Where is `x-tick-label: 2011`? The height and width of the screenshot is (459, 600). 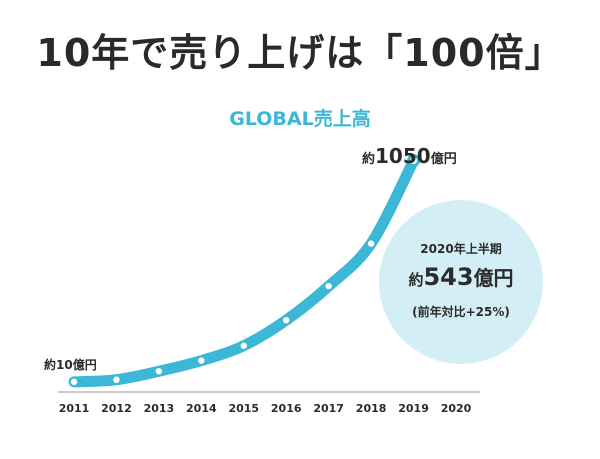
x-tick-label: 2011 is located at coordinates (74, 408).